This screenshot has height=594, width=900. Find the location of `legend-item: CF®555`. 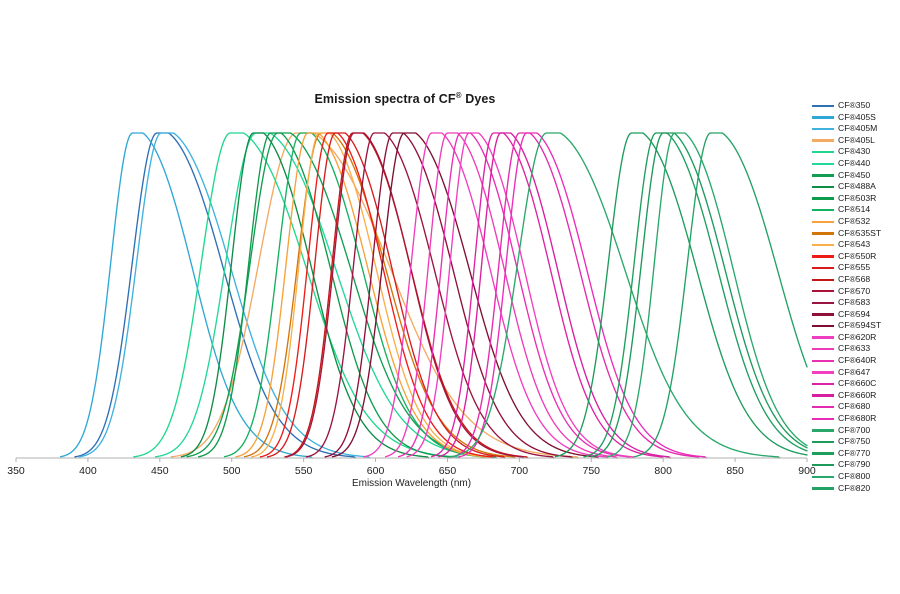

legend-item: CF®555 is located at coordinates (856, 268).